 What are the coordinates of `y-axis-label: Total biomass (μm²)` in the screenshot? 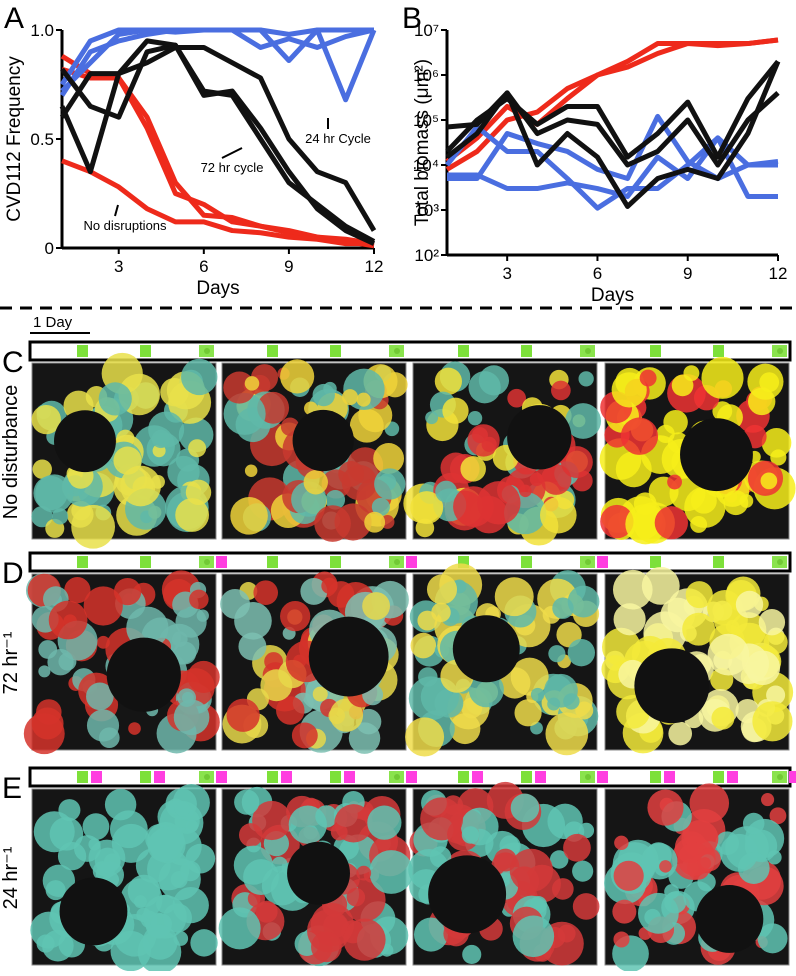 It's located at (422, 142).